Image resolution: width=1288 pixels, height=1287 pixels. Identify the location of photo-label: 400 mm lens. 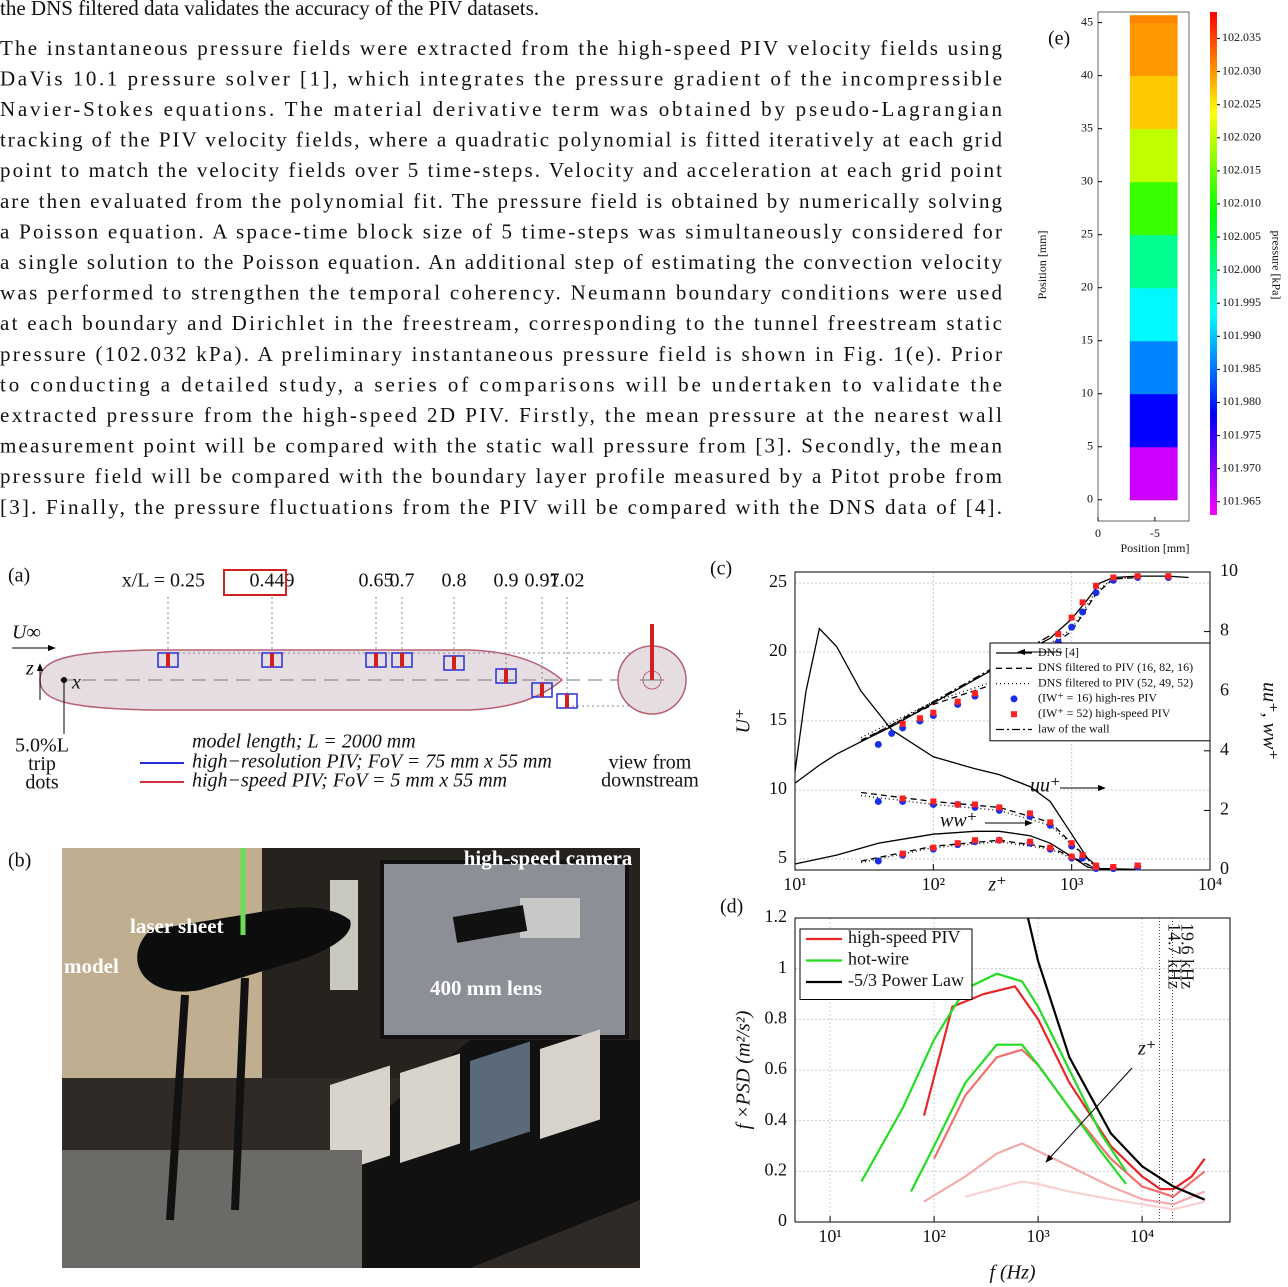
(486, 988).